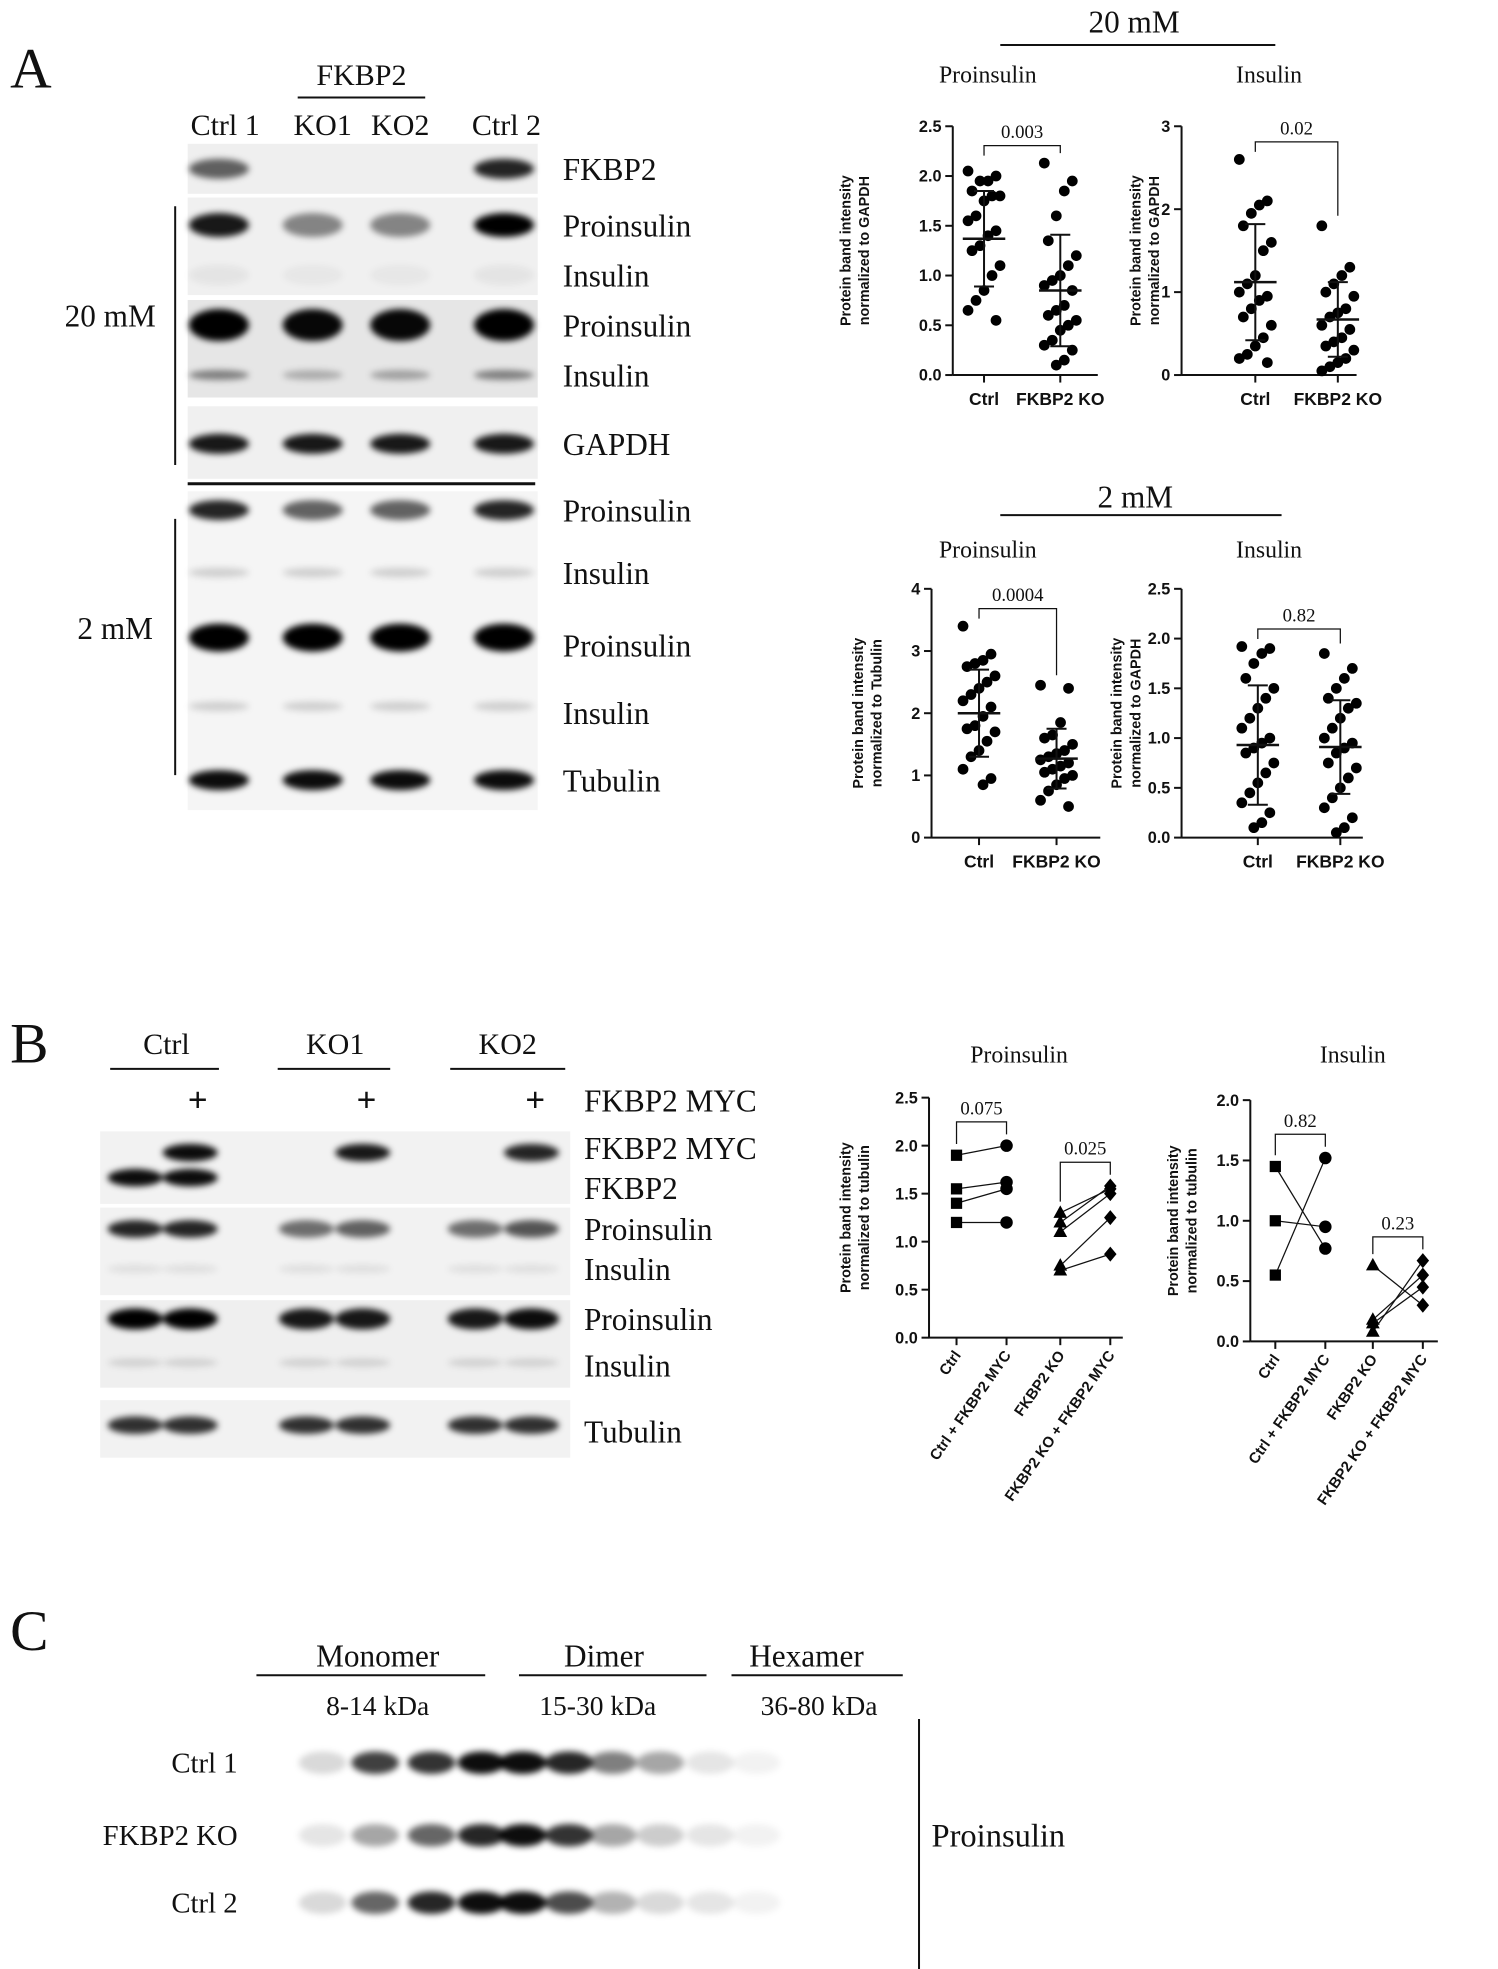 The image size is (1498, 1969). What do you see at coordinates (806, 1655) in the screenshot?
I see `column-header: Hexamer` at bounding box center [806, 1655].